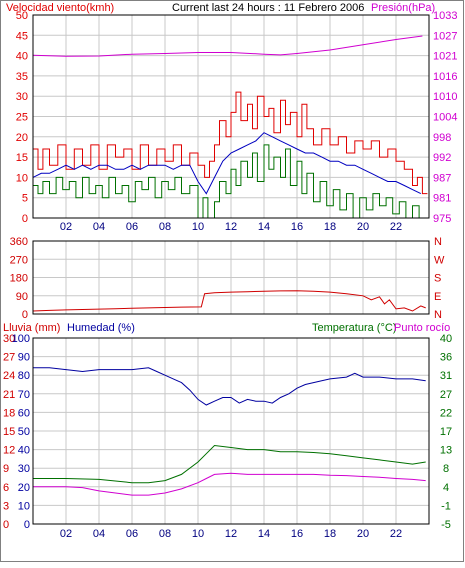  I want to click on temperature-tick-label: 8, so click(446, 469).